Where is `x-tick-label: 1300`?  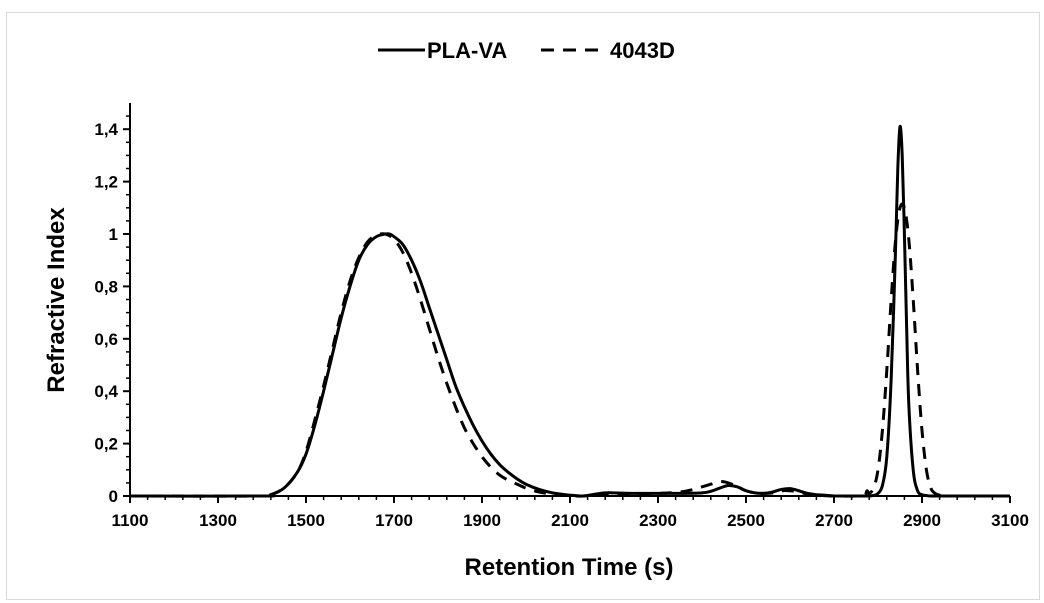 x-tick-label: 1300 is located at coordinates (218, 520).